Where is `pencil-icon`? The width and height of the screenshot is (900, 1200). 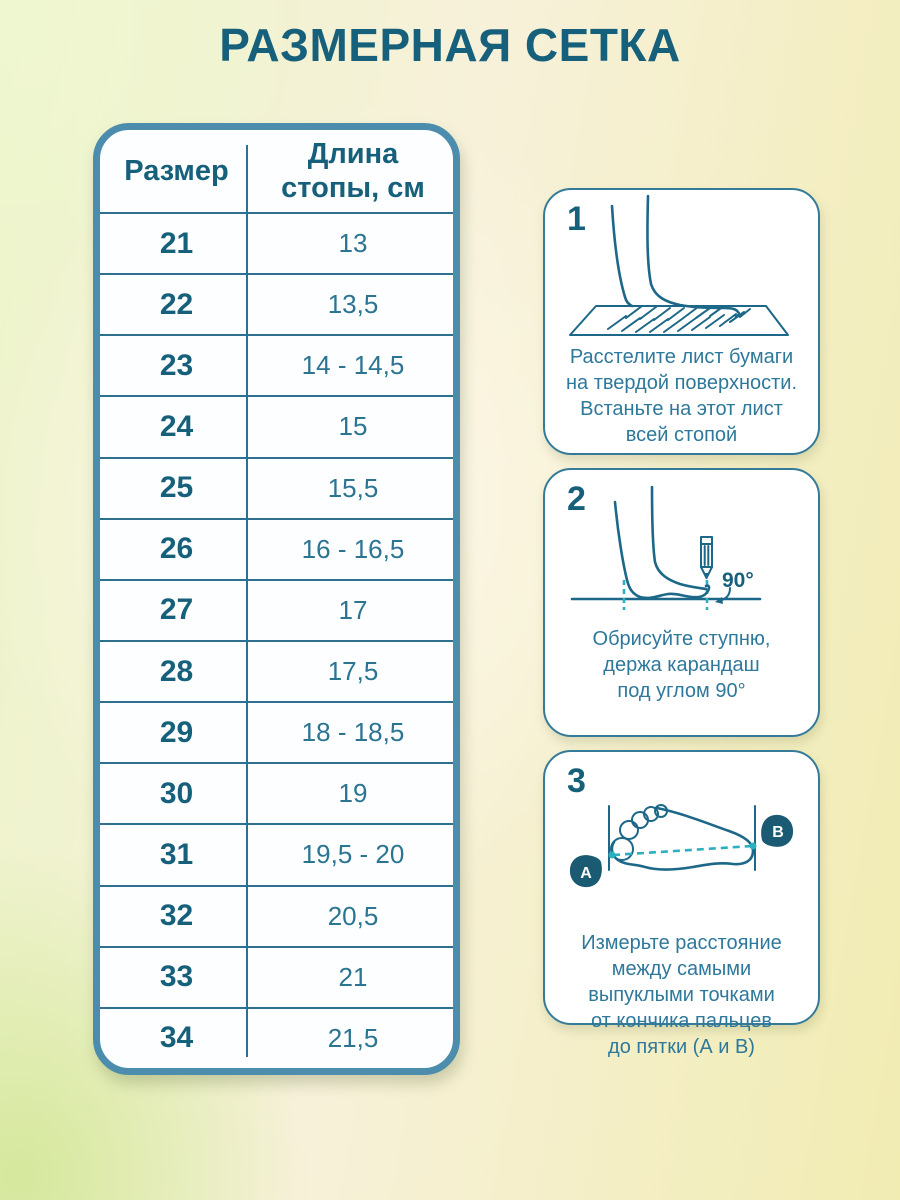 pencil-icon is located at coordinates (706, 557).